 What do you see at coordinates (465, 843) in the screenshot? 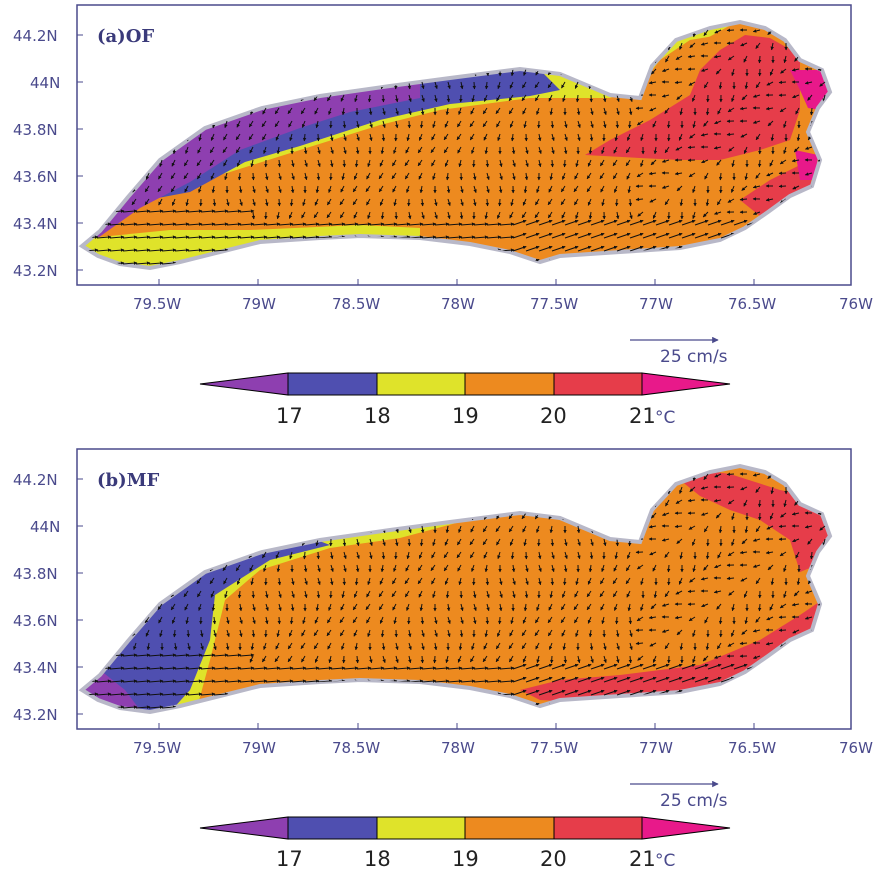
I see `panel-b-colorbar: 17 18 19 20 21 °C` at bounding box center [465, 843].